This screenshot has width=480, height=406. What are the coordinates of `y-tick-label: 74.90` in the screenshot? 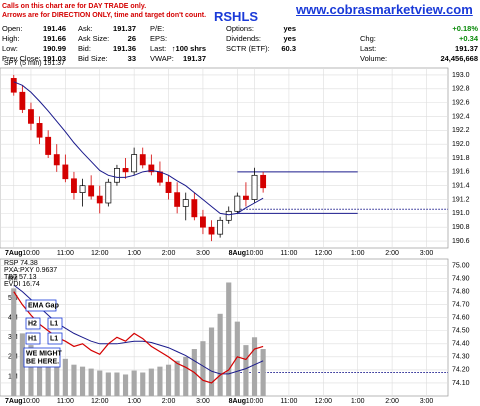 It's located at (461, 278).